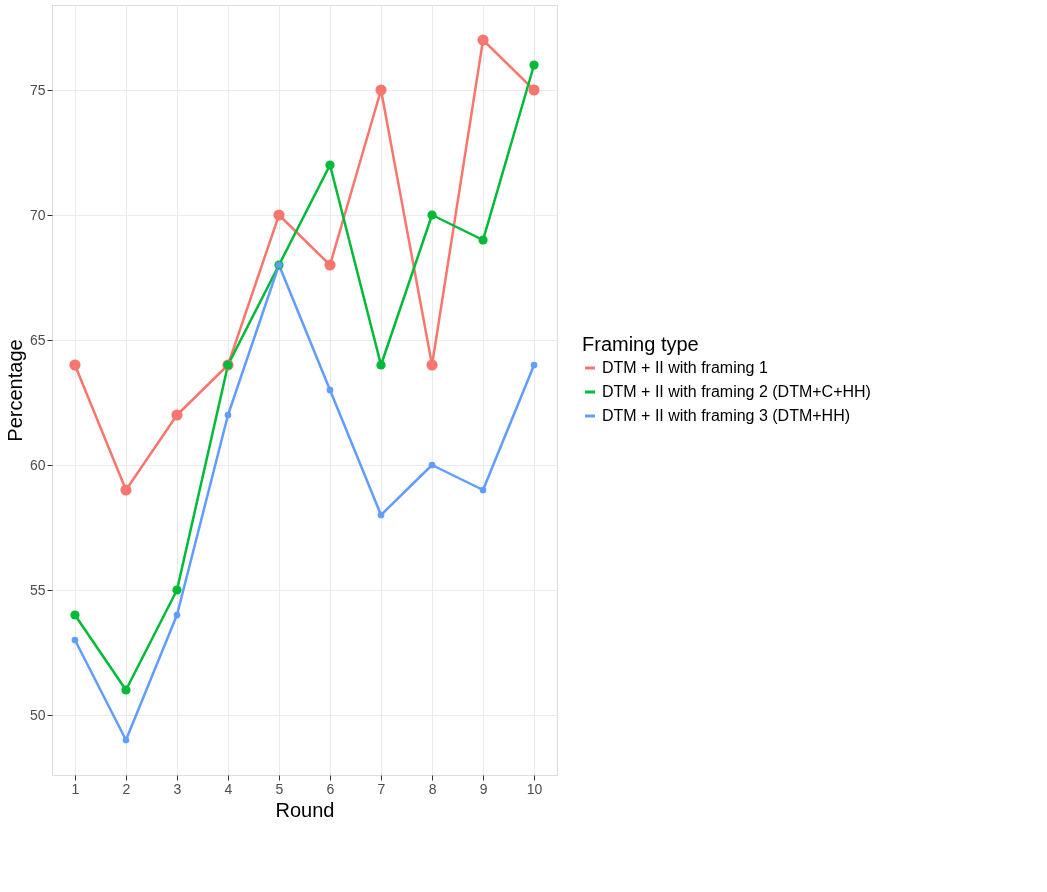 The image size is (1047, 892). Describe the element at coordinates (37, 714) in the screenshot. I see `y-tick-label: 50` at that location.